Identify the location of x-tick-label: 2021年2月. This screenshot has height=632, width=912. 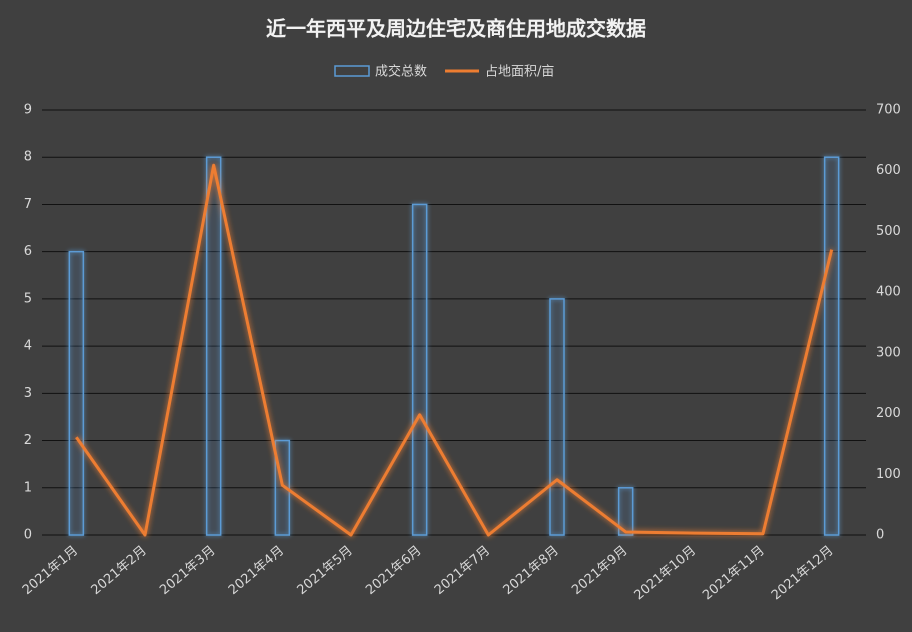
(119, 570).